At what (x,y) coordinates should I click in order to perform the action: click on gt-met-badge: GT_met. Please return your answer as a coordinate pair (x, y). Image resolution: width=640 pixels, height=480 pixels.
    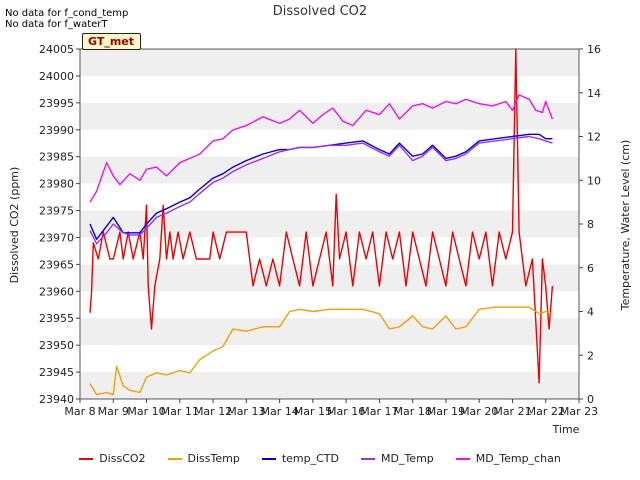
    Looking at the image, I should click on (112, 41).